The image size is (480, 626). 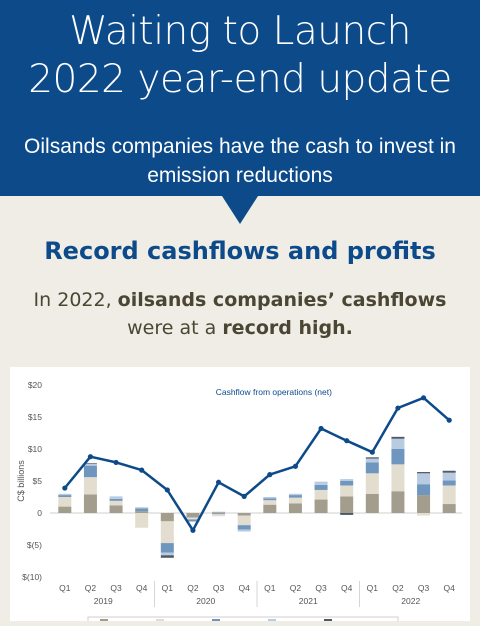 I want to click on lead-prefix: In 2022,, so click(x=75, y=300).